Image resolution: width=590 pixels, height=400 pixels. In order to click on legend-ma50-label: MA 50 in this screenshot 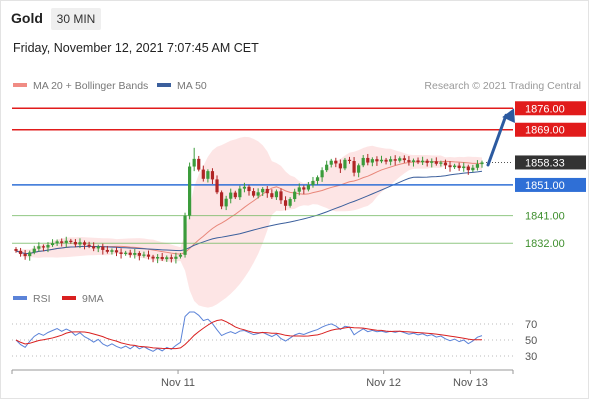, I will do `click(192, 86)`.